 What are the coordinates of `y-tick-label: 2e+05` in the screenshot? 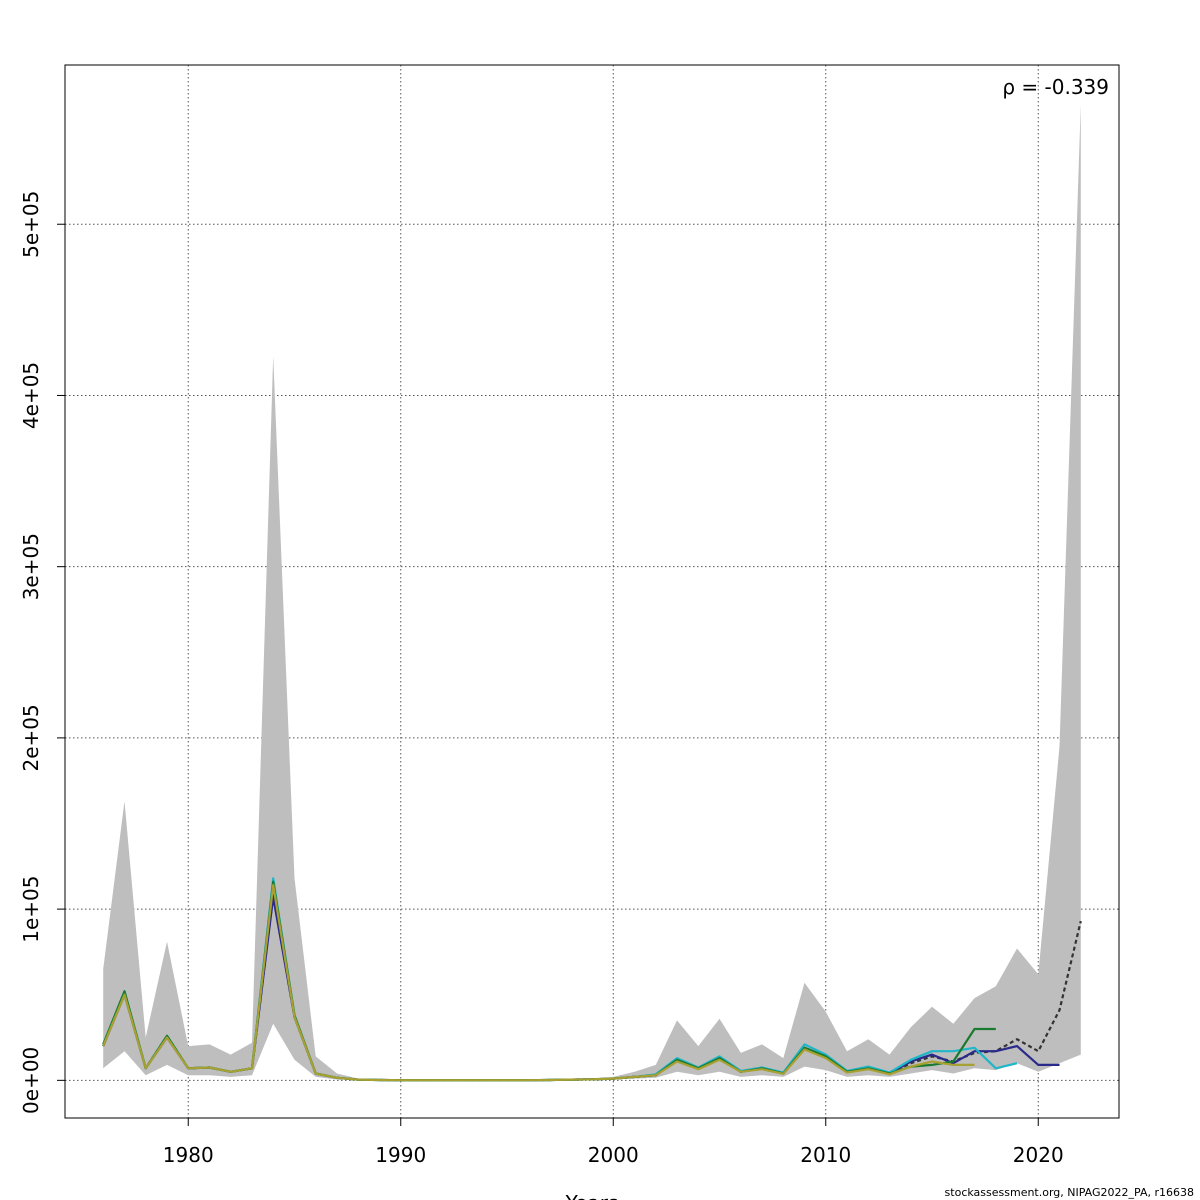 It's located at (31, 737).